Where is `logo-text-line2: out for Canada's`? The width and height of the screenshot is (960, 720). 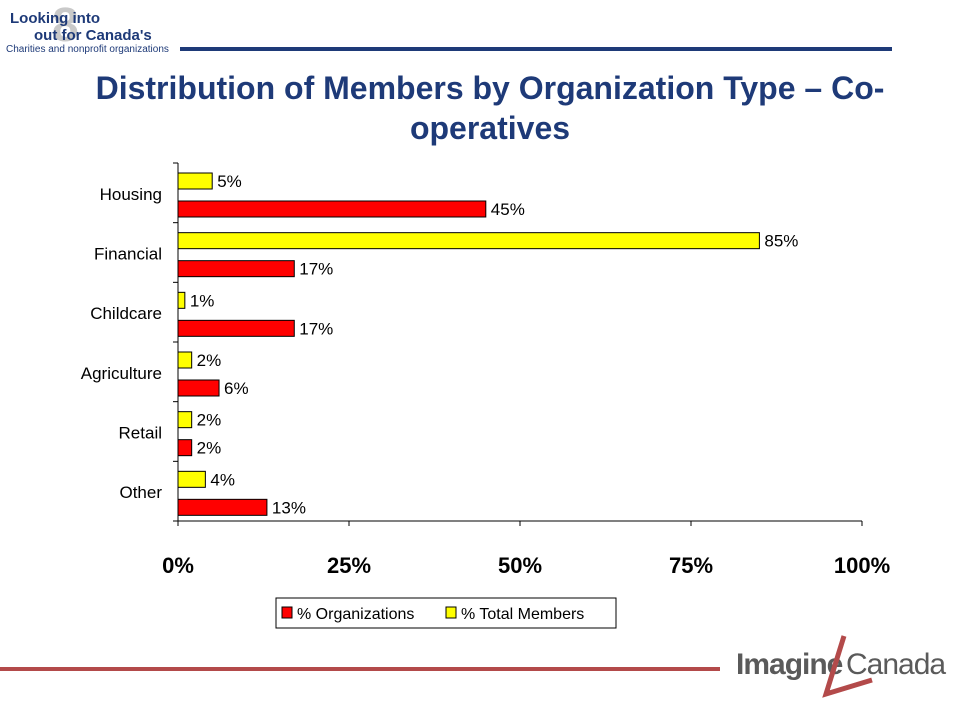 logo-text-line2: out for Canada's is located at coordinates (93, 35).